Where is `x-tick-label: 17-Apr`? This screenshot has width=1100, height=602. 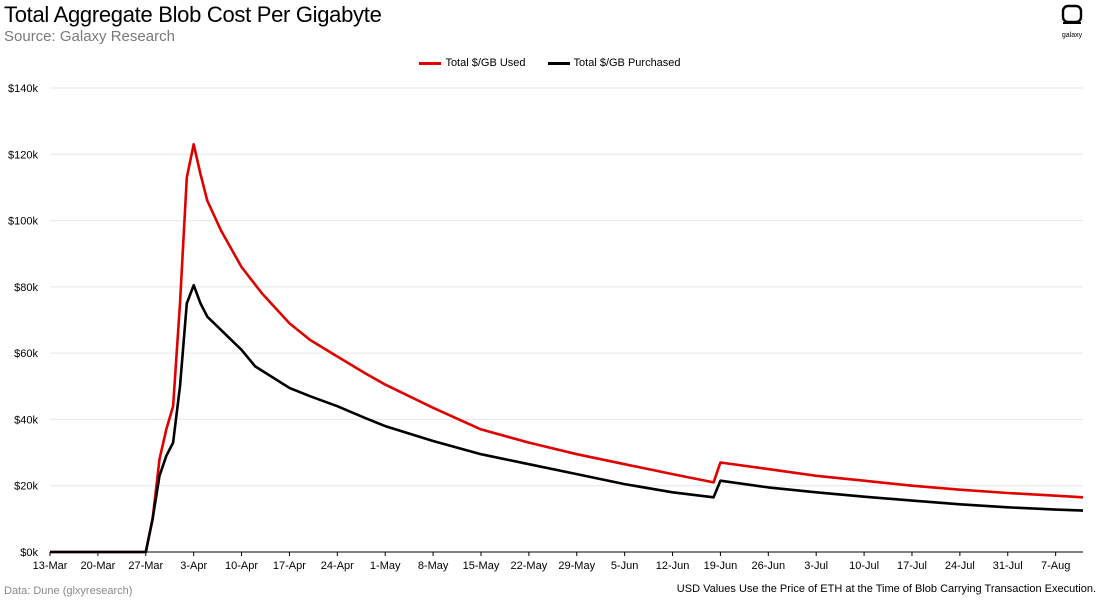 x-tick-label: 17-Apr is located at coordinates (289, 566).